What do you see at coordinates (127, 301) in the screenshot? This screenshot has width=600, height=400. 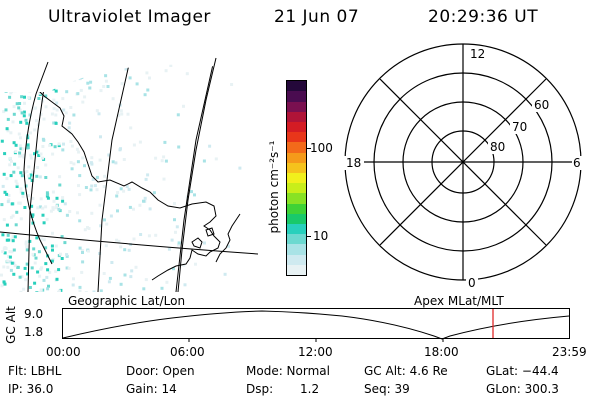 I see `geographic-caption: Geographic Lat/Lon` at bounding box center [127, 301].